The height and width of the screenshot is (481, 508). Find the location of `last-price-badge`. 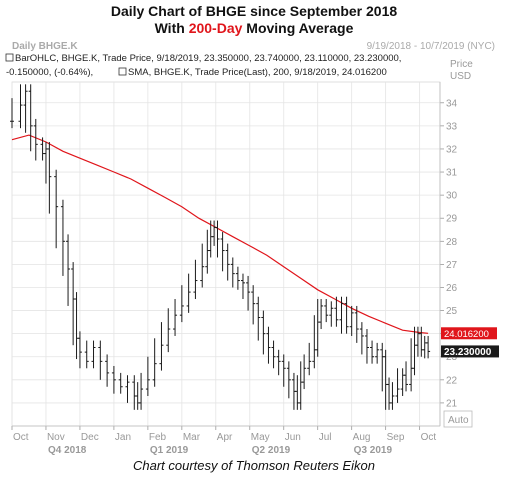

last-price-badge is located at coordinates (470, 351).